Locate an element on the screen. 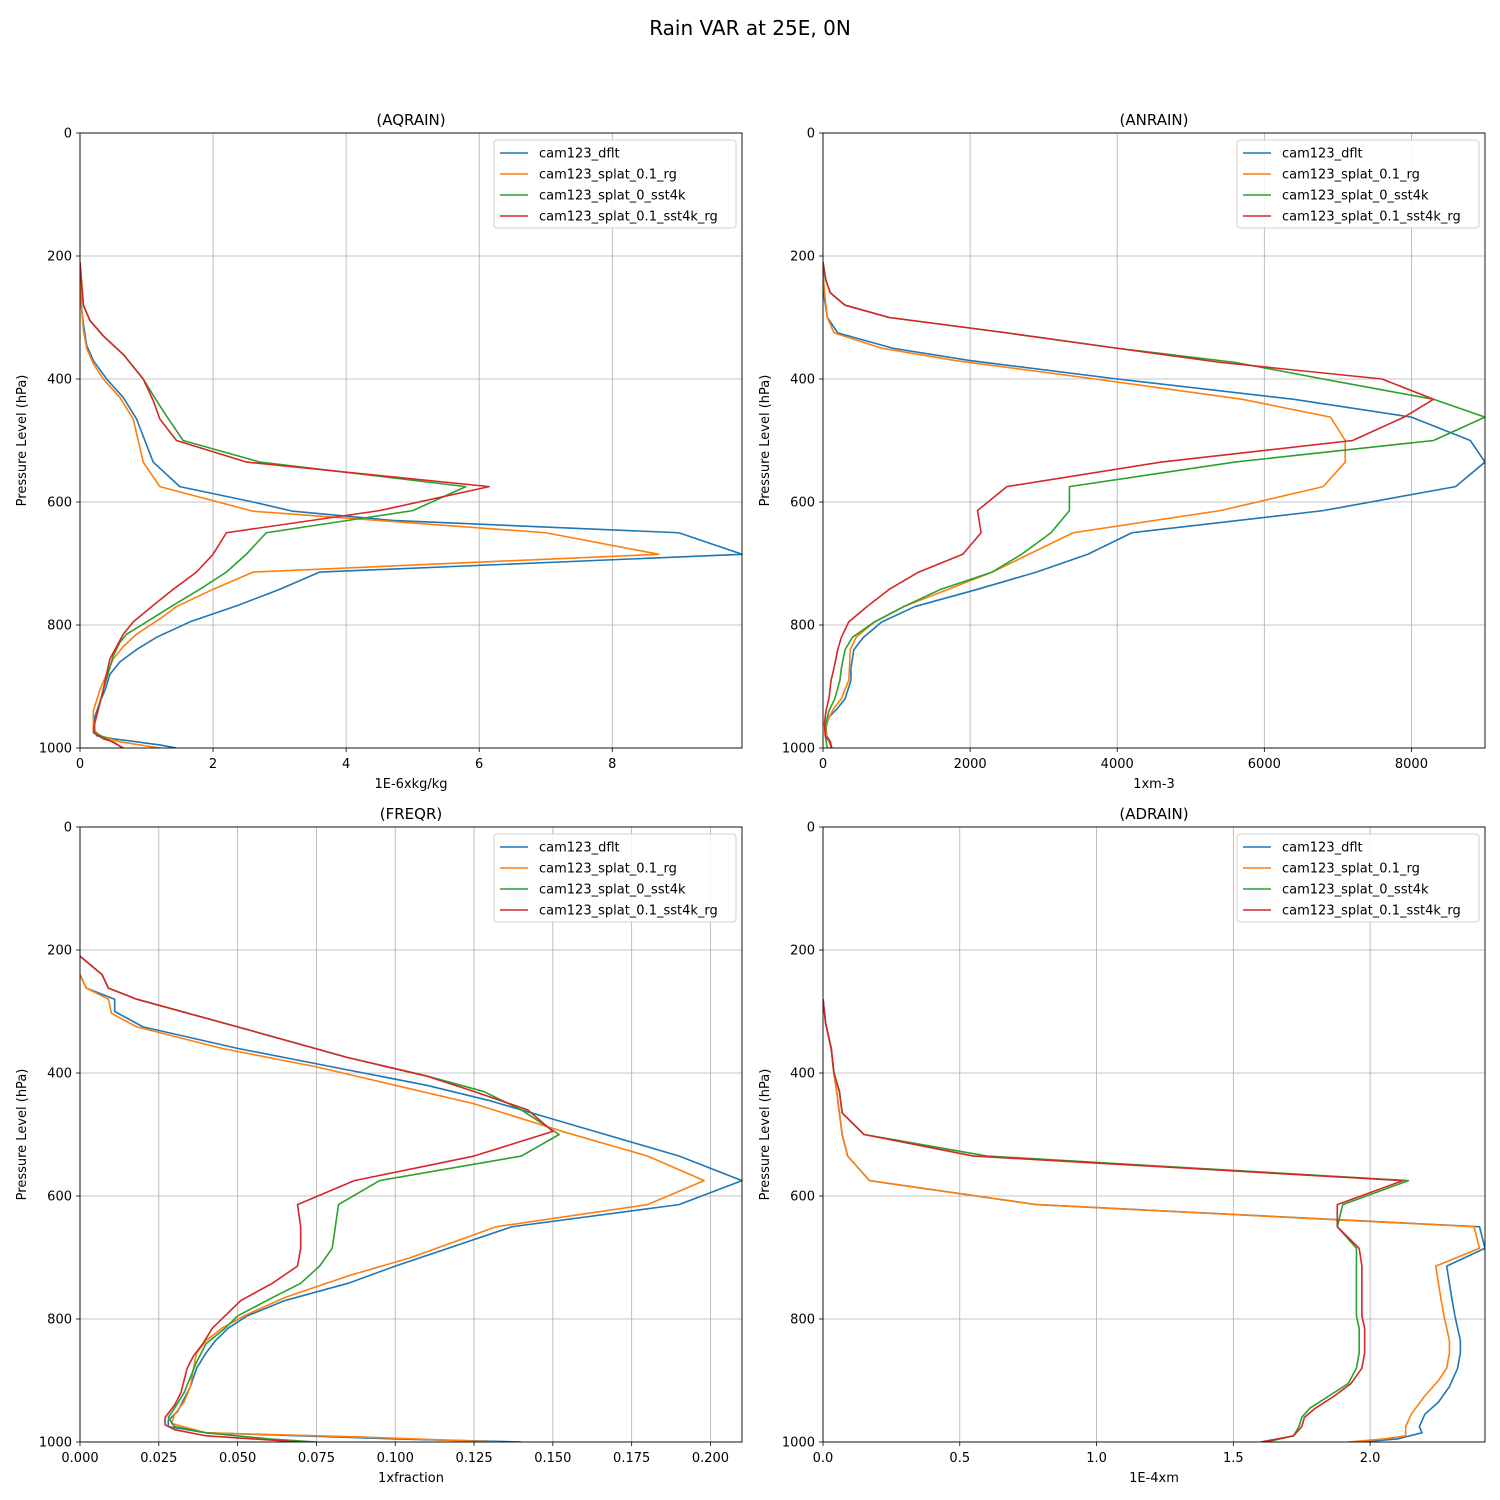  x-tick-label: 0.200 is located at coordinates (710, 1458).